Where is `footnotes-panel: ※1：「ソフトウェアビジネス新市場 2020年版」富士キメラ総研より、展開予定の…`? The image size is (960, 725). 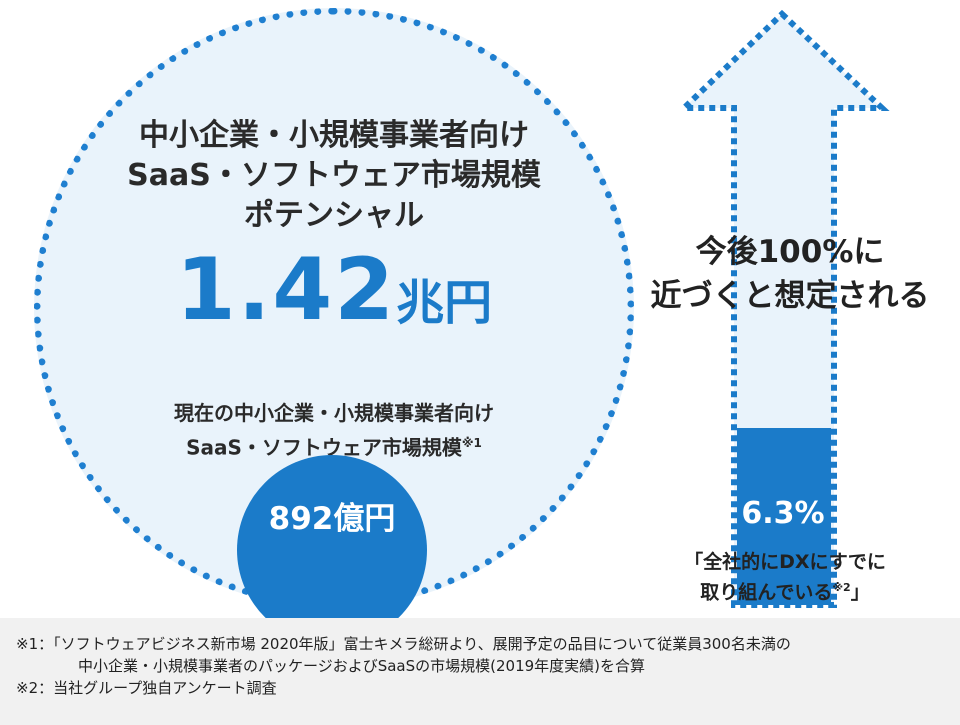 footnotes-panel: ※1：「ソフトウェアビジネス新市場 2020年版」富士キメラ総研より、展開予定の… is located at coordinates (480, 671).